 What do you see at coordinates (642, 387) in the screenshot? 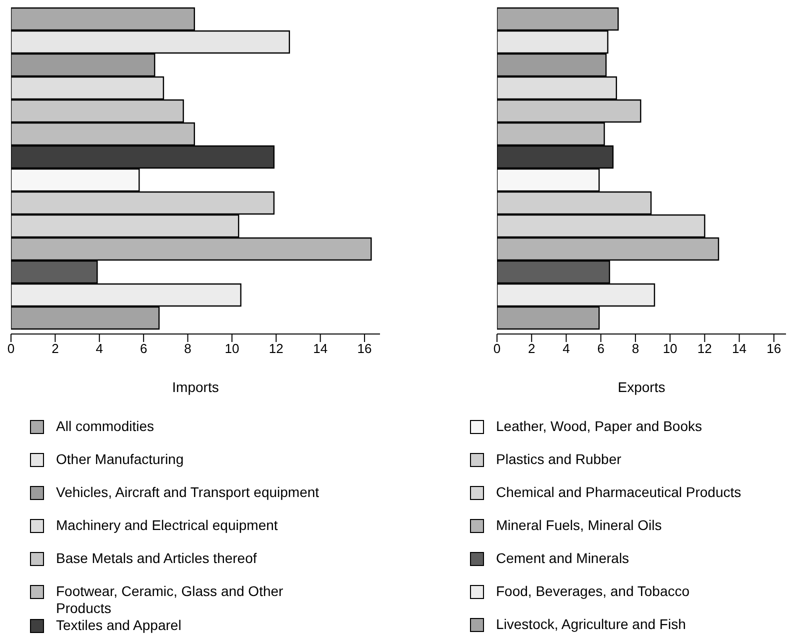
I see `x-axis-title: Exports` at bounding box center [642, 387].